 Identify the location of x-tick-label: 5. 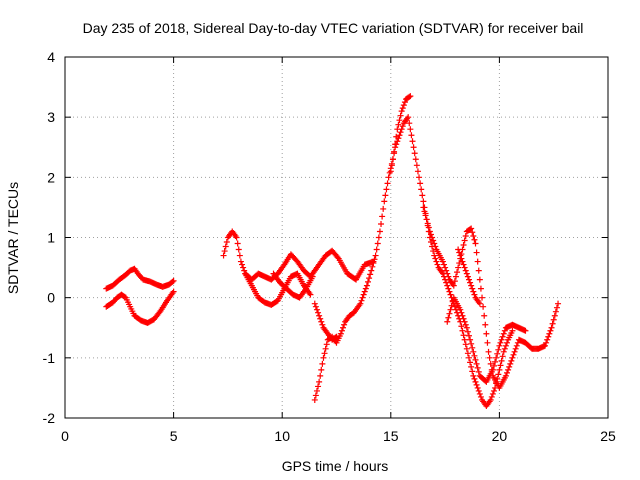
(174, 436).